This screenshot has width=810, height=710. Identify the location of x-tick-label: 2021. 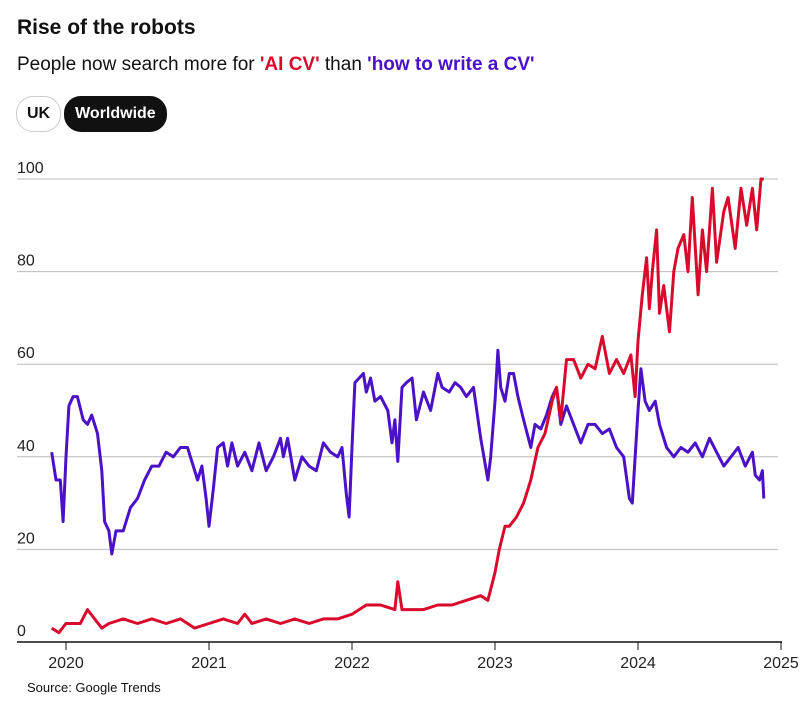
(209, 663).